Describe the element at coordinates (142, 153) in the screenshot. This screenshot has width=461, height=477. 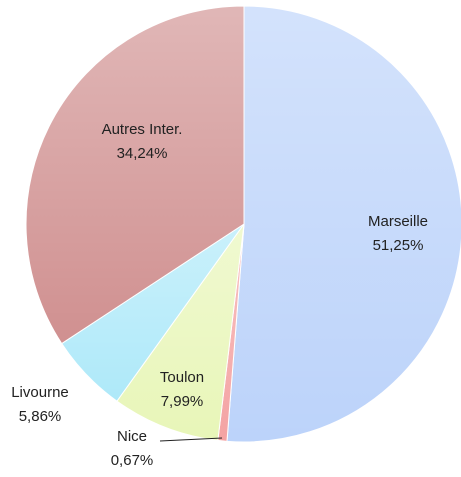
I see `slice-value-label: 34,24%` at that location.